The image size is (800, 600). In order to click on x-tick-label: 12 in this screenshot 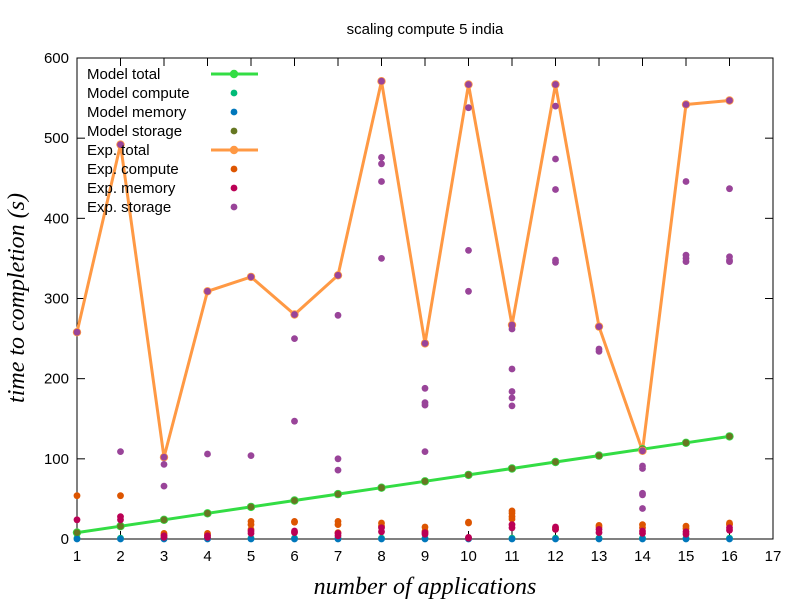, I will do `click(555, 556)`.